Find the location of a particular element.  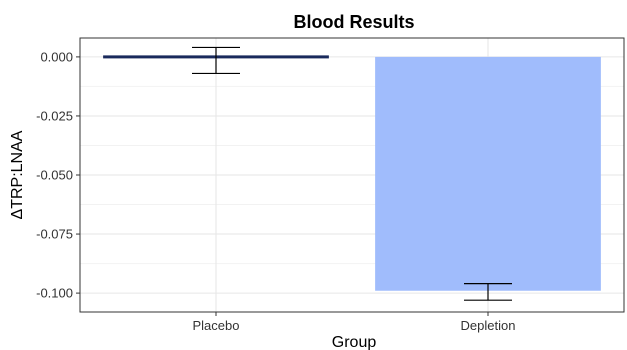

y-tick-label: -0.025 is located at coordinates (54, 115).